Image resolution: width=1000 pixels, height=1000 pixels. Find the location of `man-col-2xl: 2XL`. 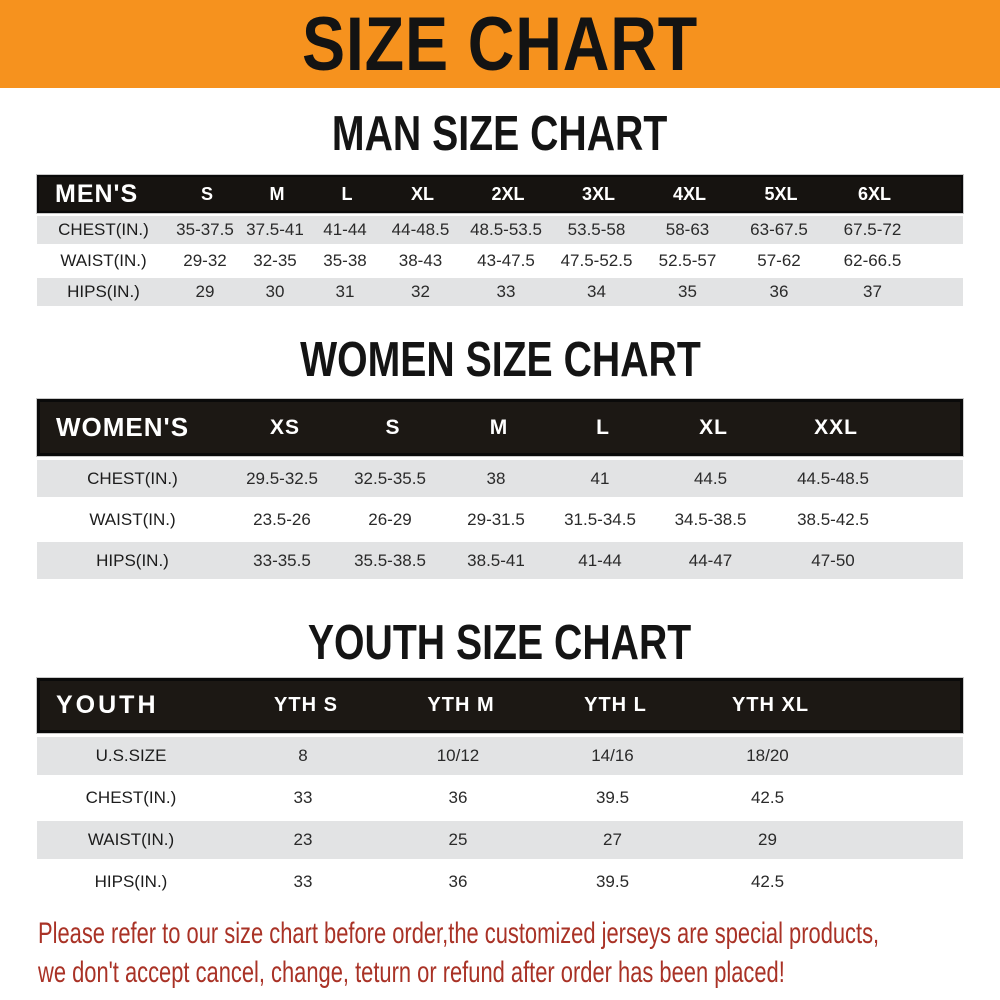

man-col-2xl: 2XL is located at coordinates (508, 193).